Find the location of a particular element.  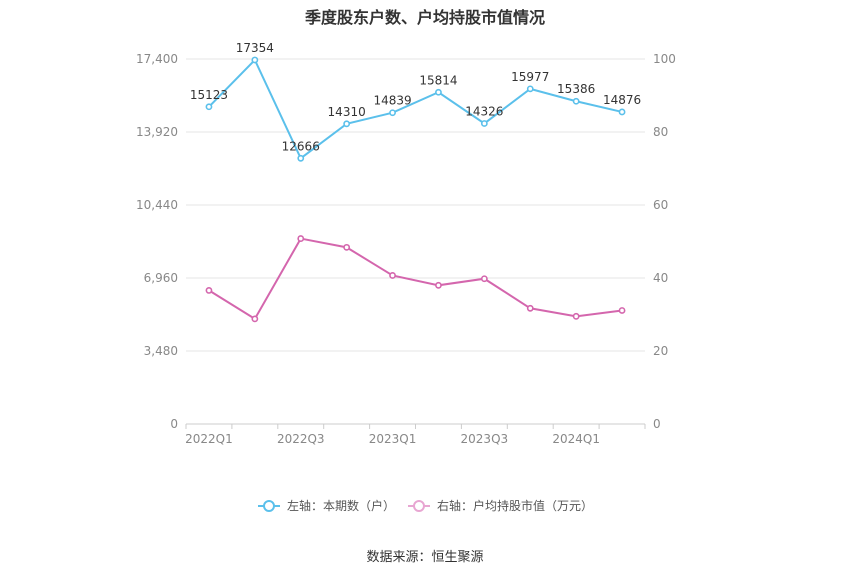

data-label: 14326 is located at coordinates (484, 111).